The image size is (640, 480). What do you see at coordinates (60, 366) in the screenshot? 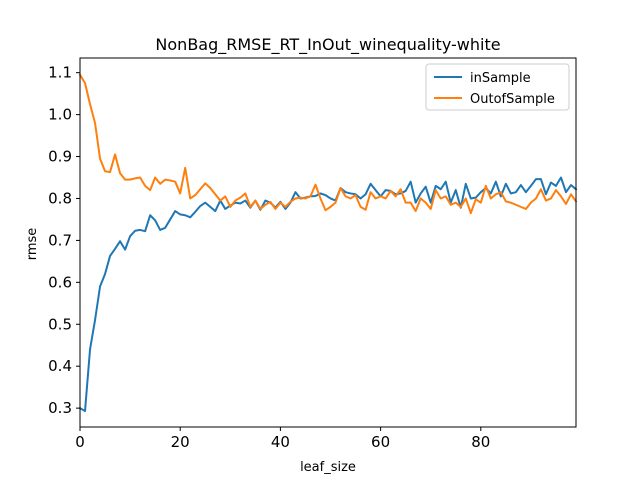
I see `y-tick-label: 0.4` at bounding box center [60, 366].